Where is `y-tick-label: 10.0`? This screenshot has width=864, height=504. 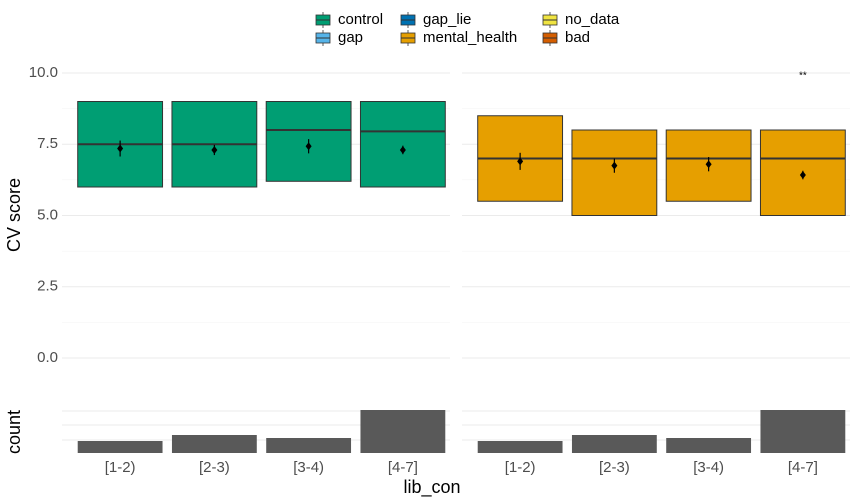
y-tick-label: 10.0 is located at coordinates (43, 72).